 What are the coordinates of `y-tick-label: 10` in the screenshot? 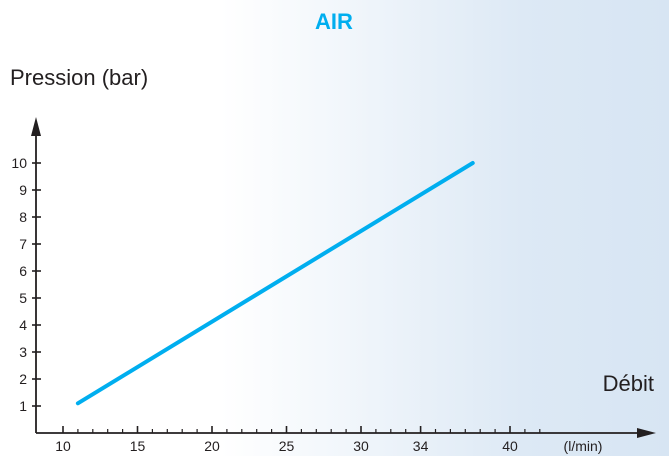 It's located at (19, 163).